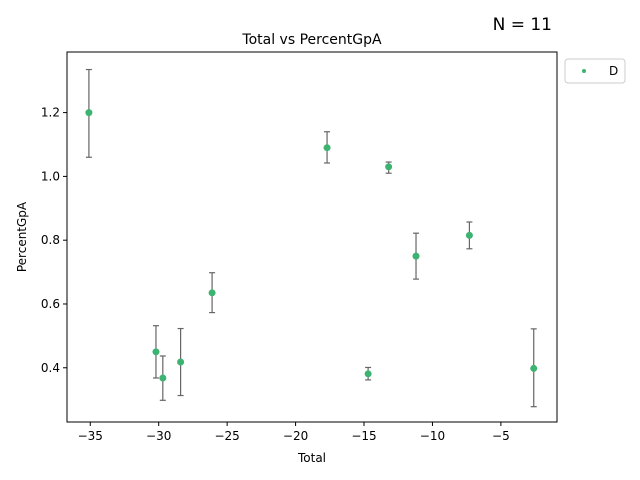 The image size is (640, 480). I want to click on chart-title: Total vs PercentGpA, so click(311, 40).